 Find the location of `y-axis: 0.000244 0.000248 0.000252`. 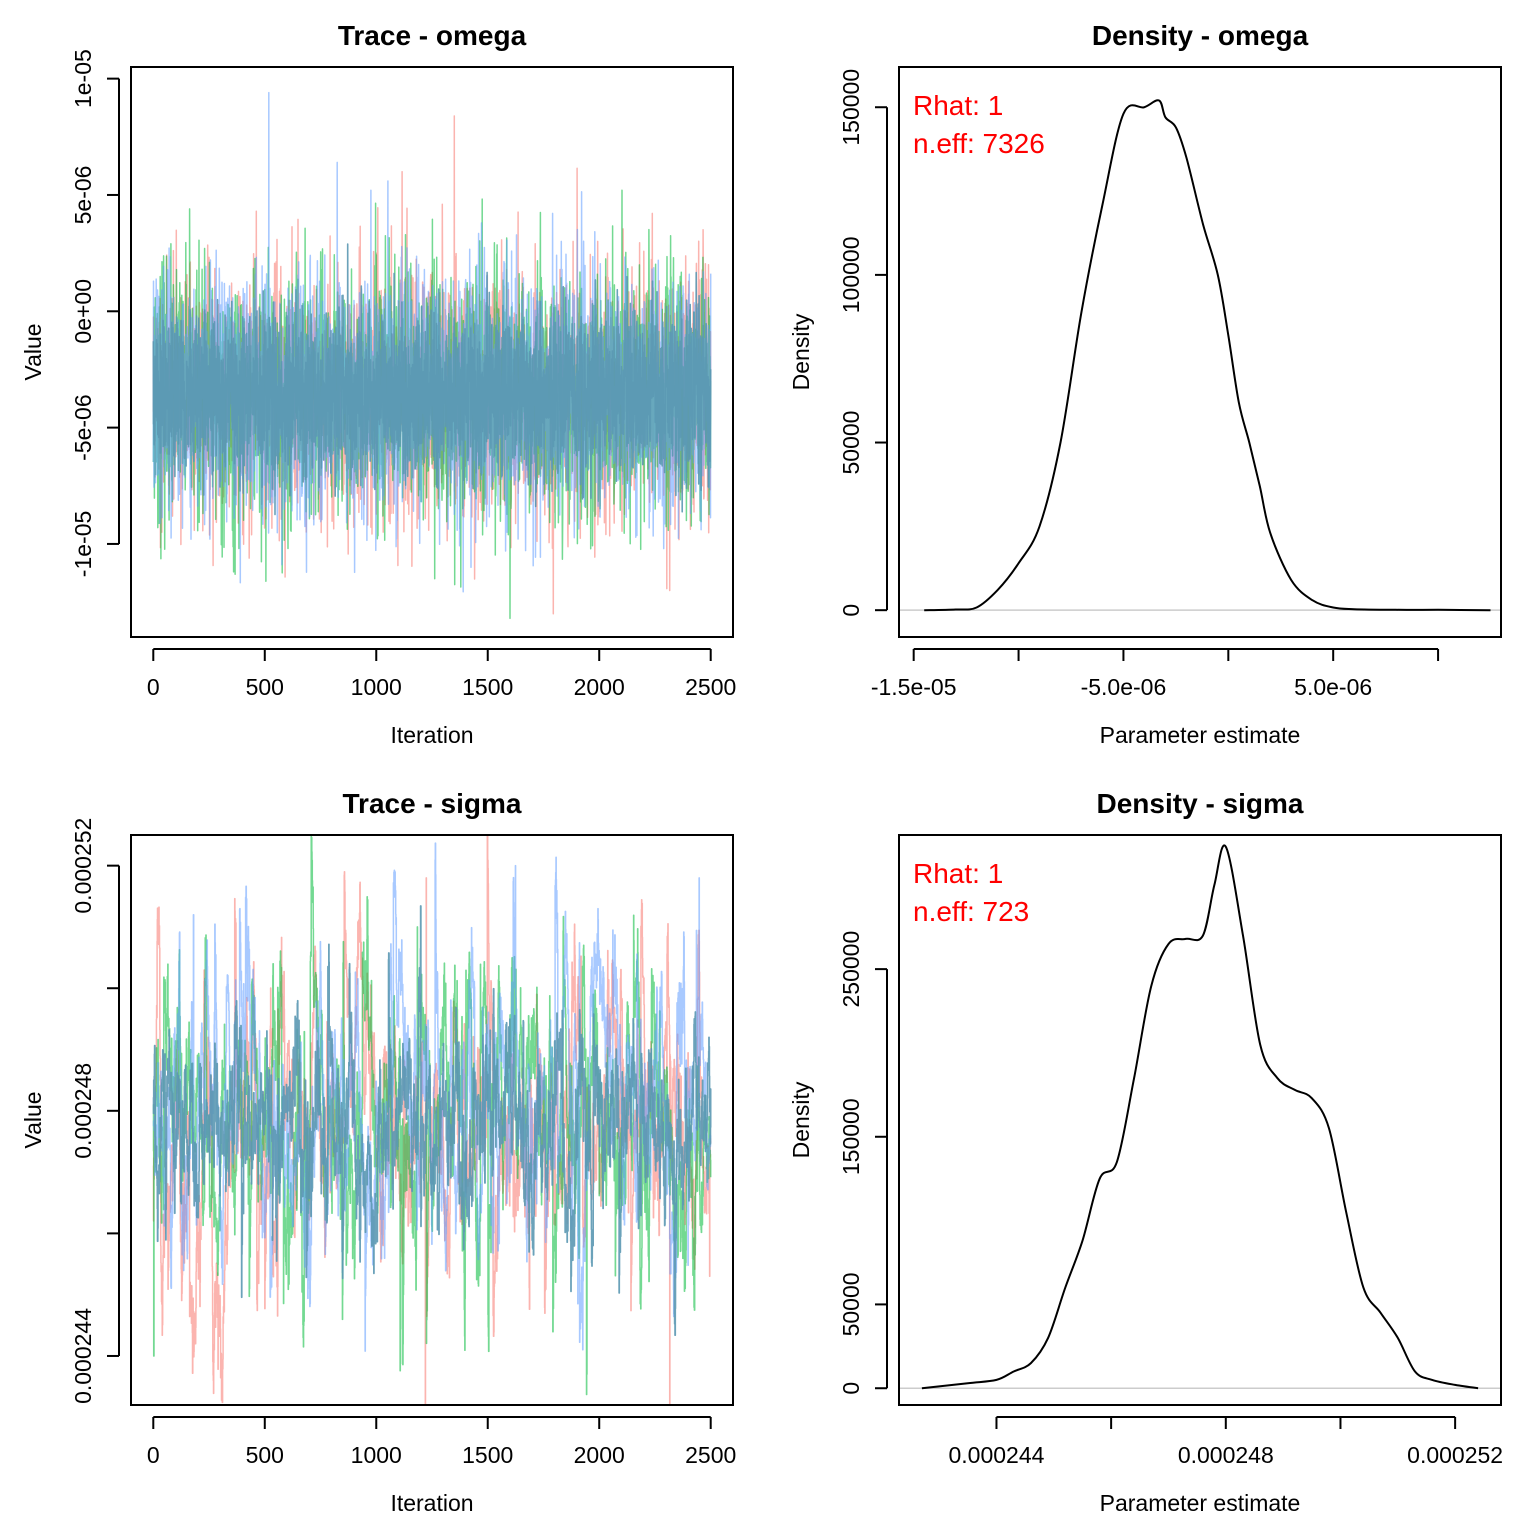

y-axis: 0.000244 0.000248 0.000252 is located at coordinates (95, 1111).